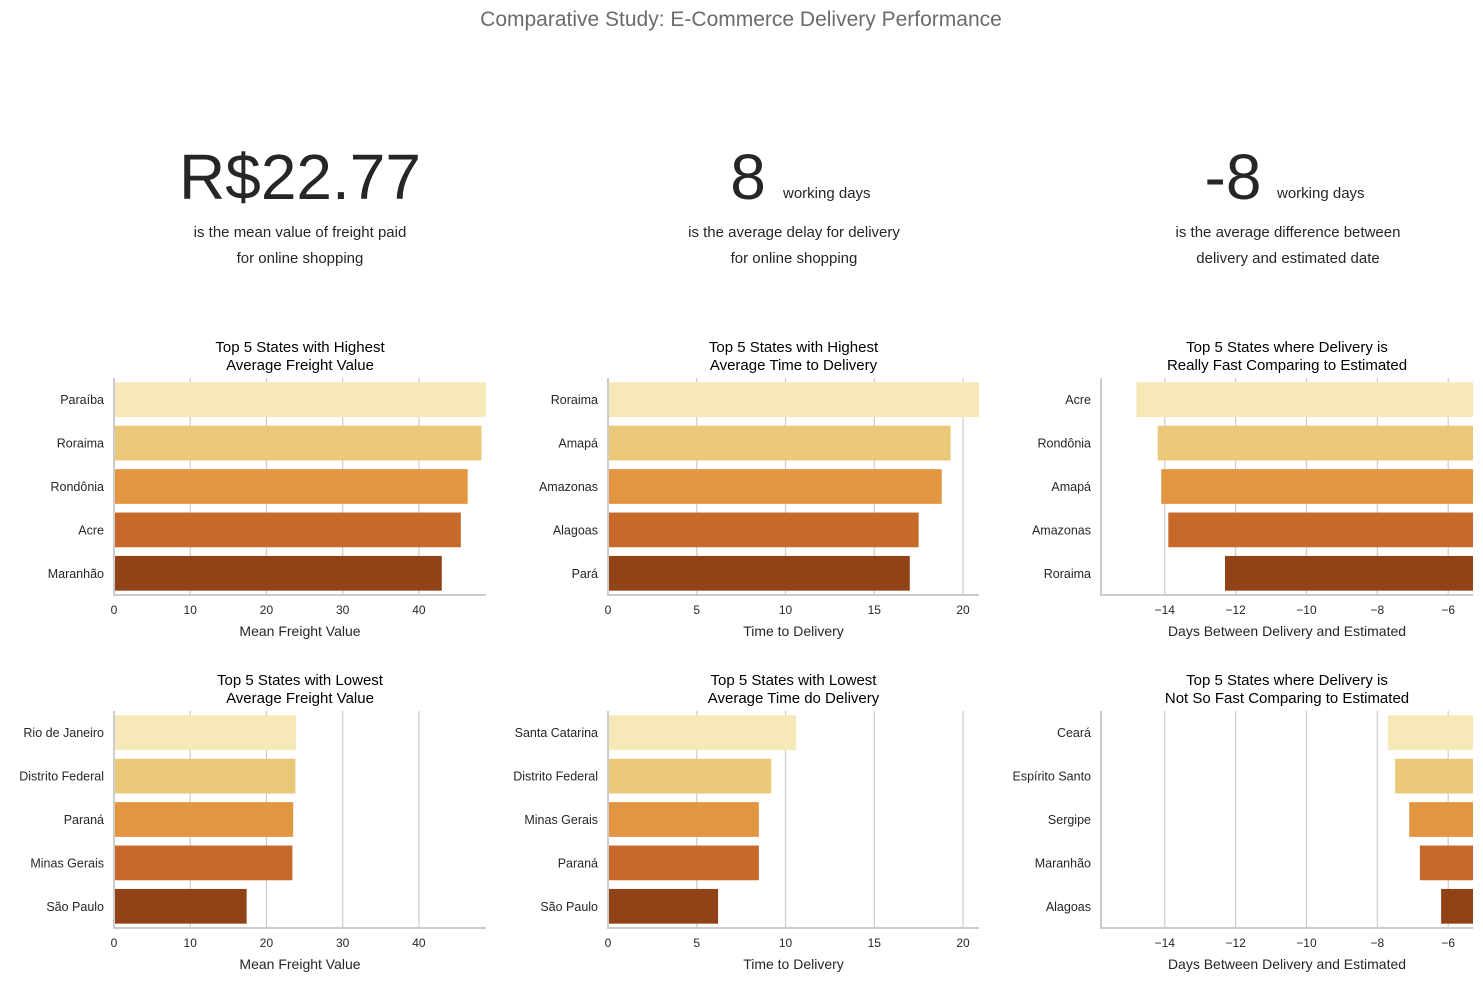 This screenshot has height=982, width=1483. Describe the element at coordinates (1069, 820) in the screenshot. I see `category-label: Sergipe` at that location.